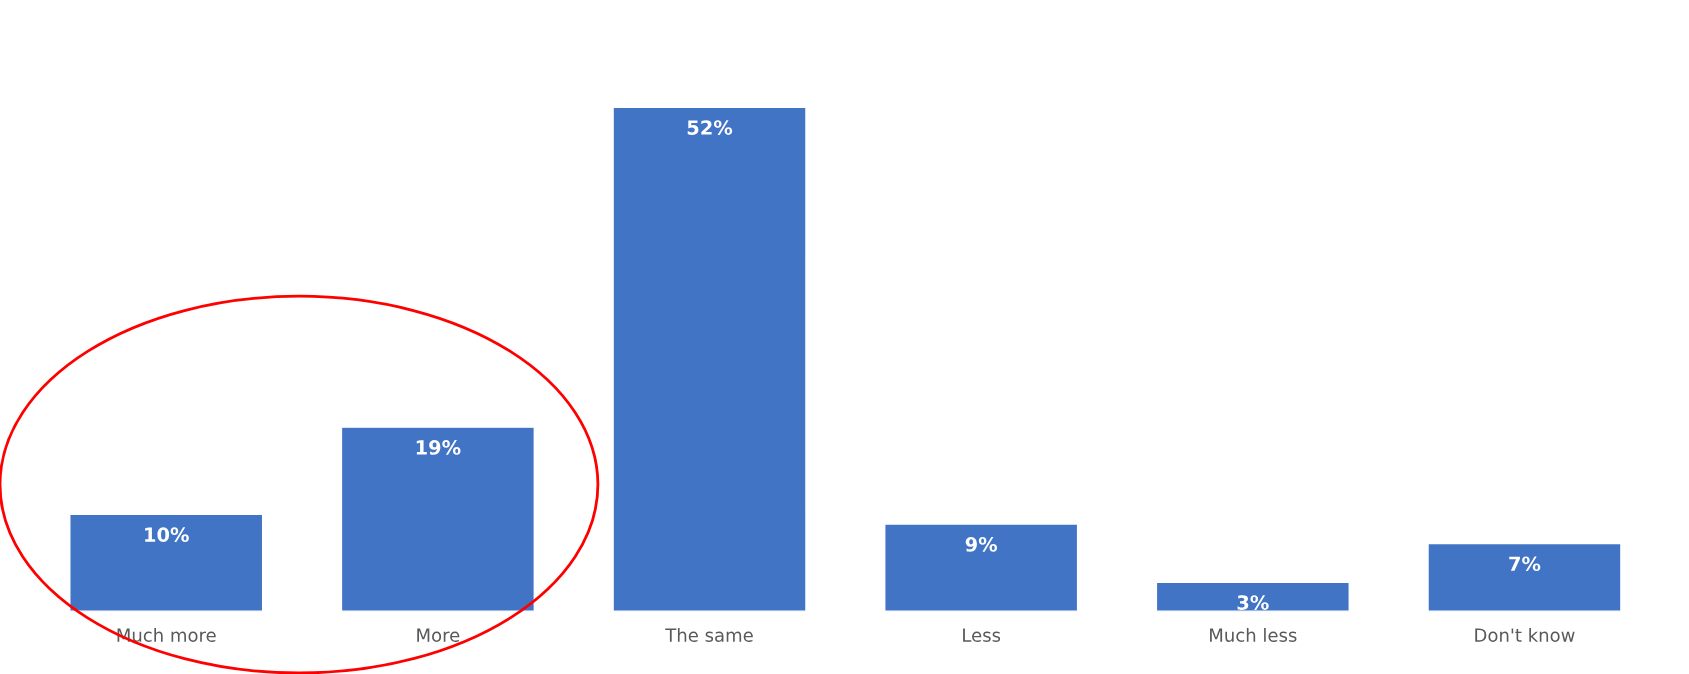 This screenshot has width=1689, height=674. I want to click on data-label: 19%, so click(438, 447).